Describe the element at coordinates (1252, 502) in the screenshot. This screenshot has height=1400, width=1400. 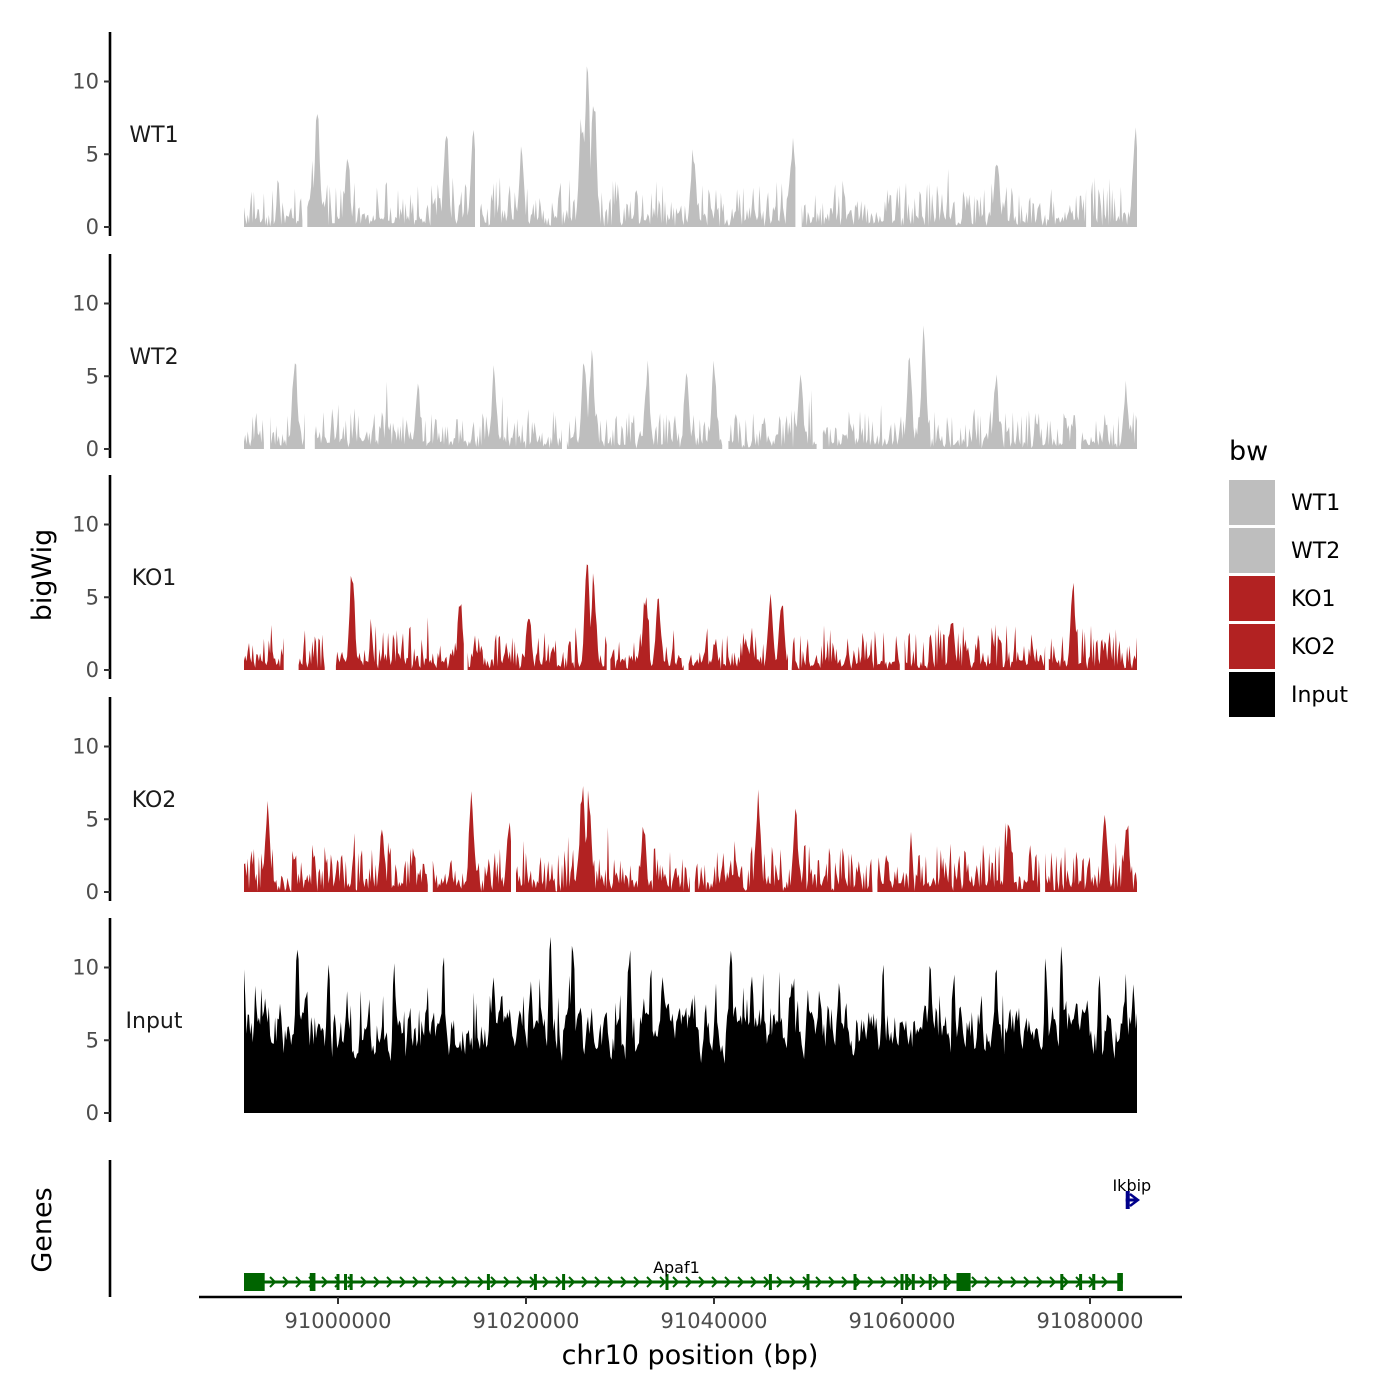
I see `legend-key-wt1` at that location.